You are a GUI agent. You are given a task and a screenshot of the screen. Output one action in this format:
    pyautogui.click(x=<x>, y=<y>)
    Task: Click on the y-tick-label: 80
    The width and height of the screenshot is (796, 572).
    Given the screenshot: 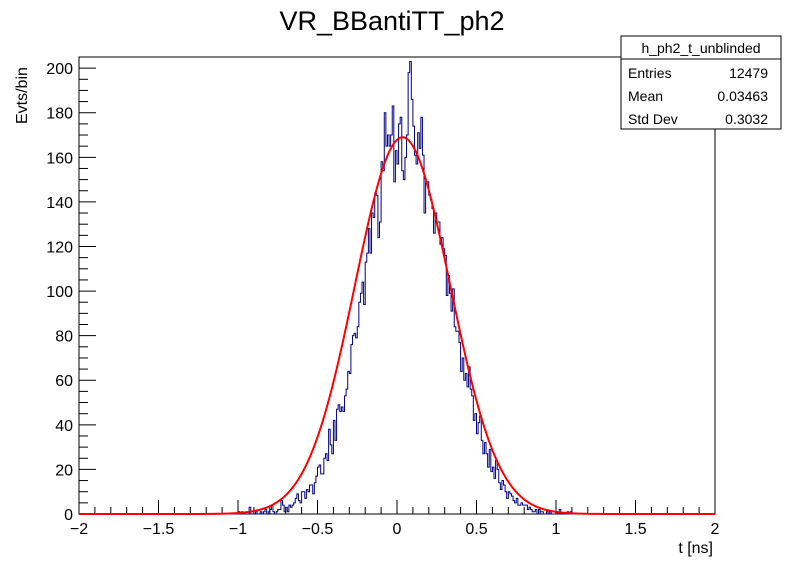 What is the action you would take?
    pyautogui.click(x=64, y=337)
    